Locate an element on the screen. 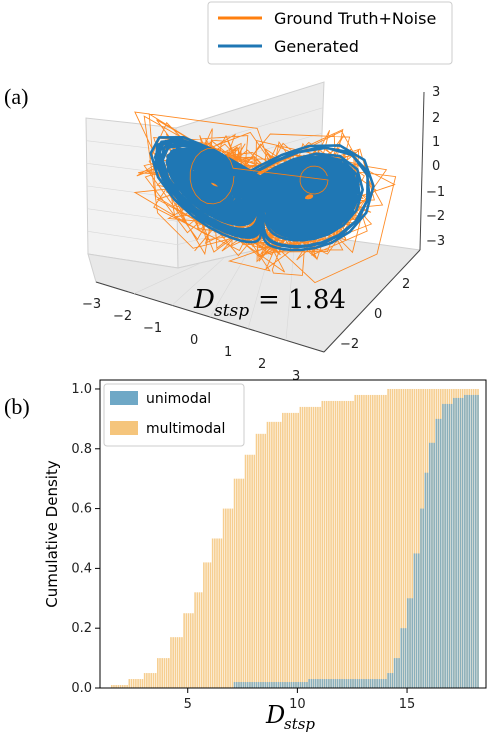  x-tick-label: 5 is located at coordinates (188, 704).